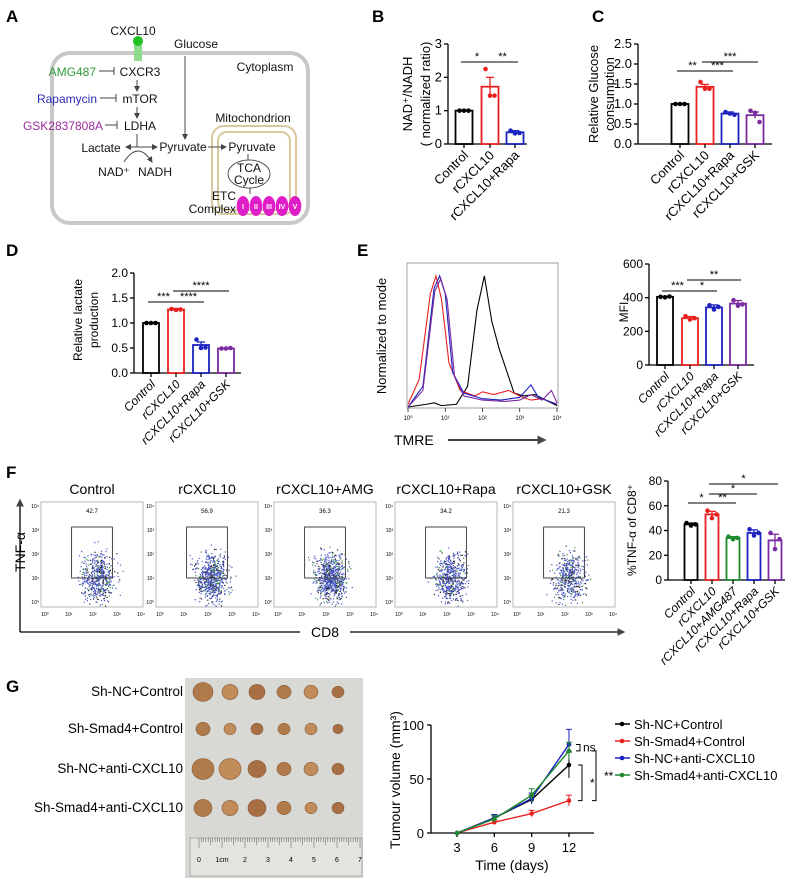  What do you see at coordinates (609, 94) in the screenshot?
I see `y-axis-label: consumption` at bounding box center [609, 94].